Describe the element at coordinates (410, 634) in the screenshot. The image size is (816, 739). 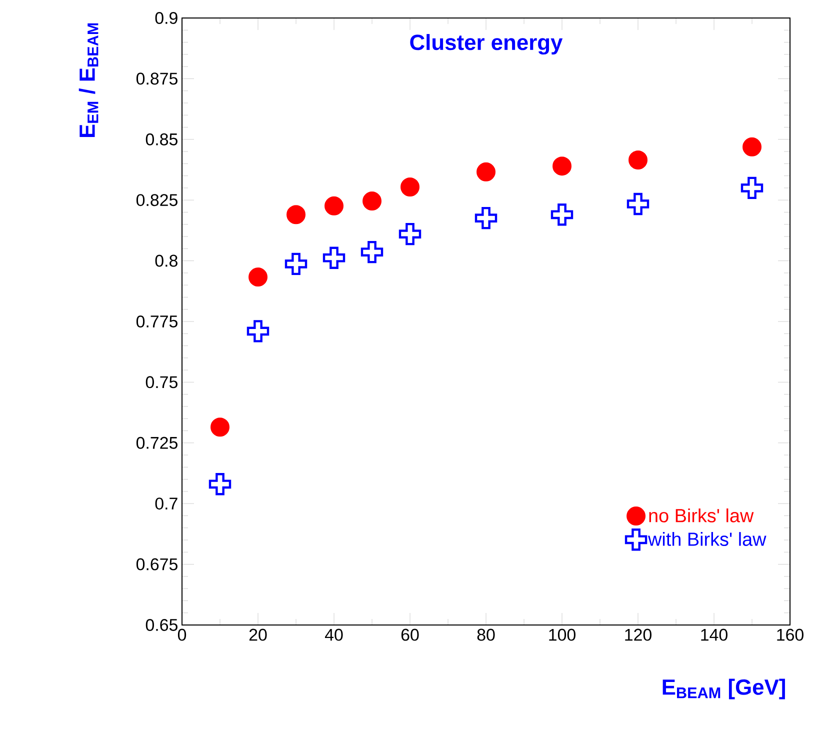
I see `x-tick-label: 60` at that location.